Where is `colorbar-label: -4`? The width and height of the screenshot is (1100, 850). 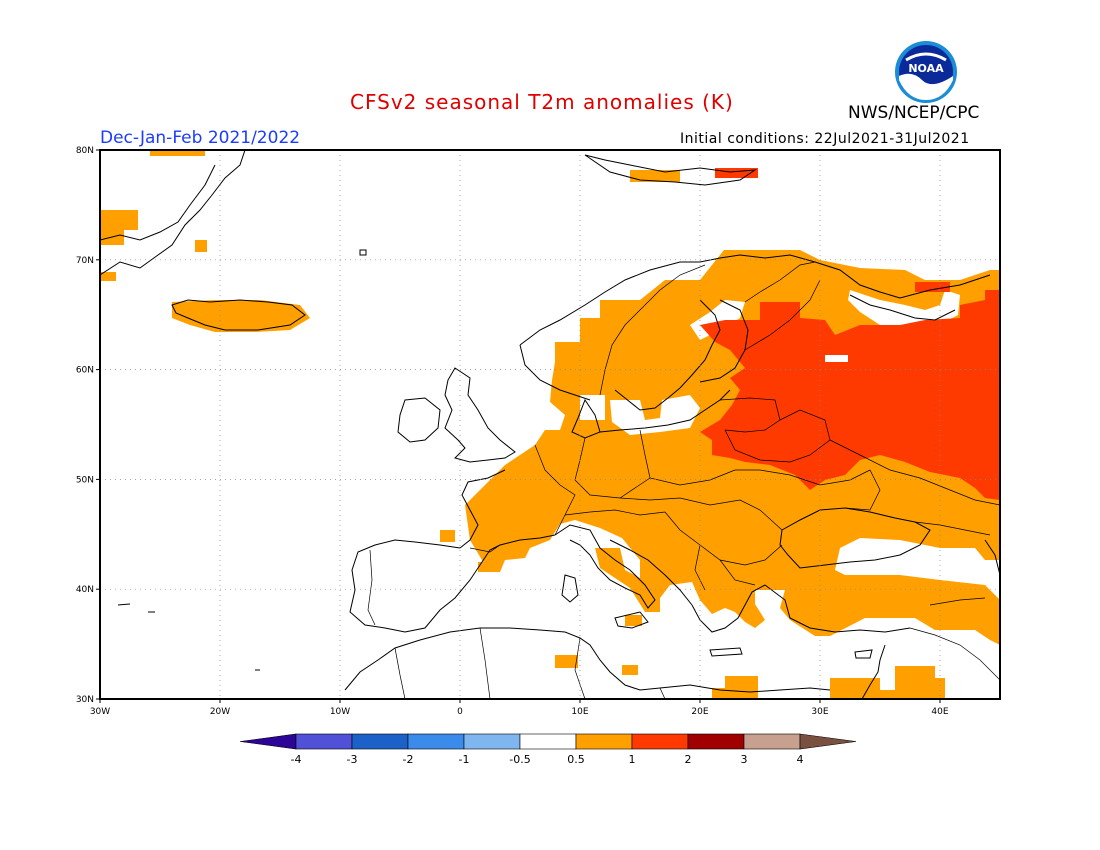
colorbar-label: -4 is located at coordinates (296, 759).